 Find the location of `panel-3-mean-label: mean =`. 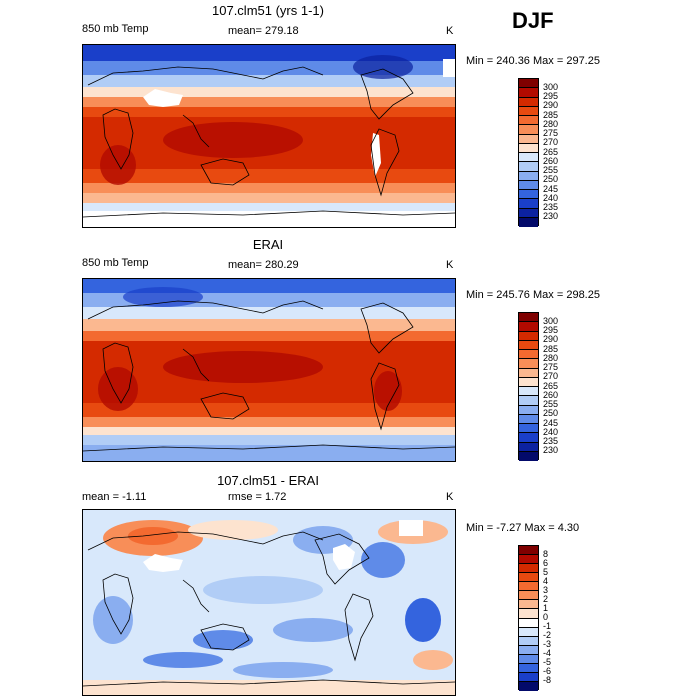

panel-3-mean-label: mean = is located at coordinates (100, 497).